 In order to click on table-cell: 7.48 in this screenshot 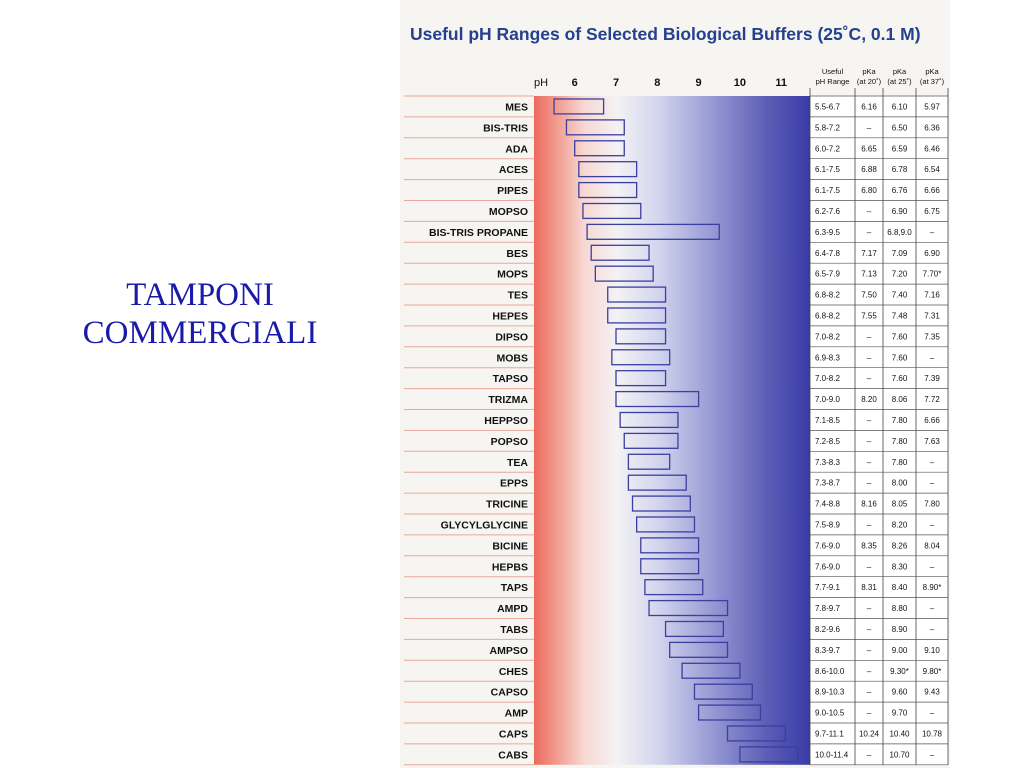, I will do `click(900, 315)`.